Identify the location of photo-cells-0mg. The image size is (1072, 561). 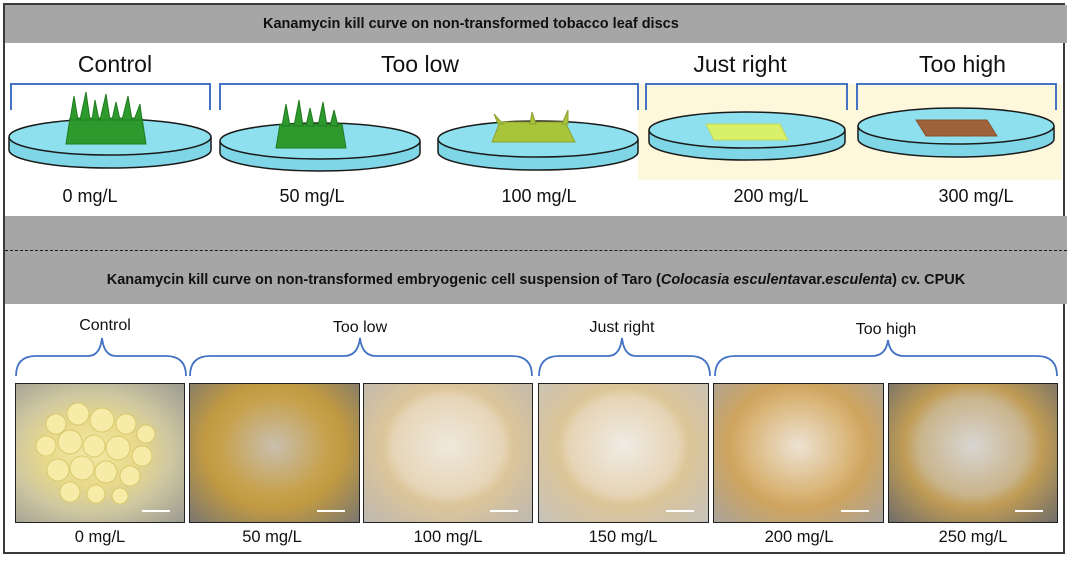
(100, 453).